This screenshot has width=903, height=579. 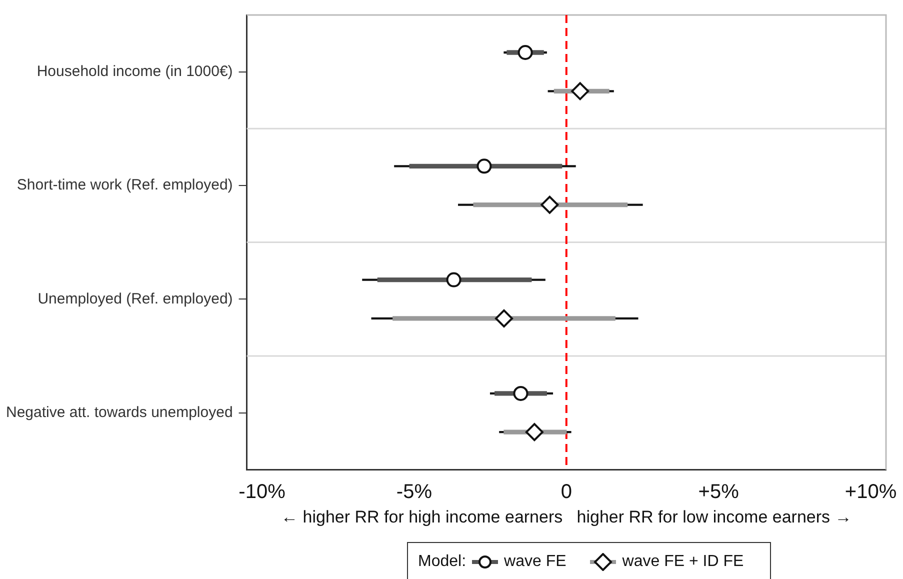 What do you see at coordinates (719, 492) in the screenshot?
I see `x-tick-label: +5%` at bounding box center [719, 492].